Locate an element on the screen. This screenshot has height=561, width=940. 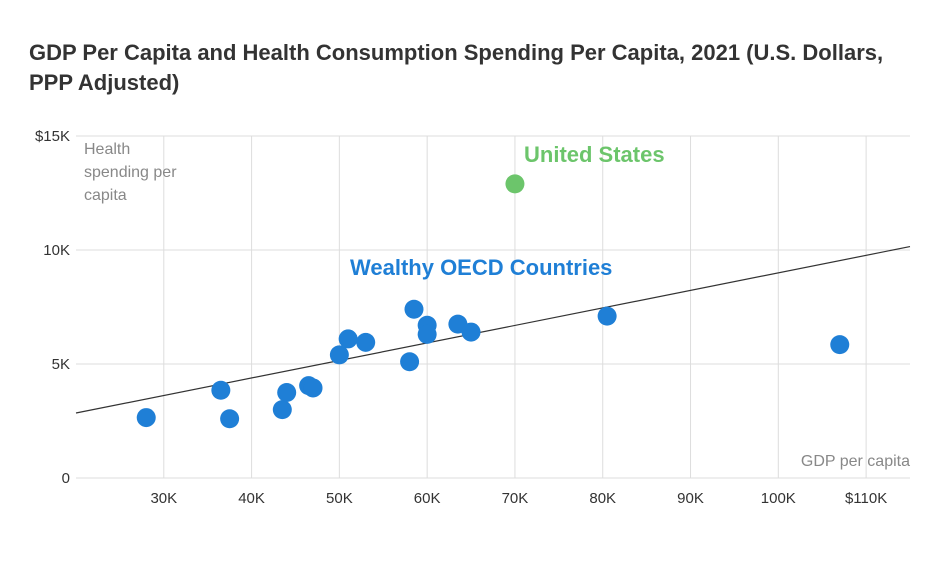
y-tick-label: 0 is located at coordinates (66, 478).